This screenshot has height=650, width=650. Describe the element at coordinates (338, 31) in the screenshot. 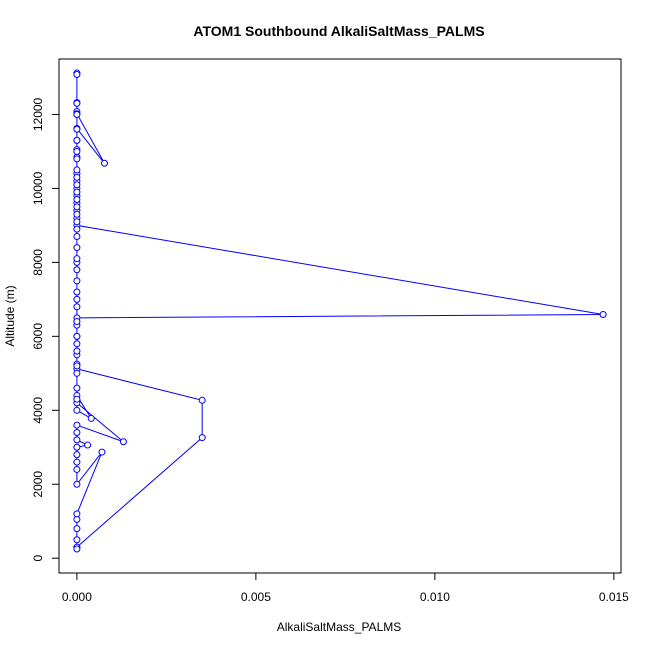

I see `chart-title: ATOM1 Southbound AlkaliSaltMass_PALMS` at that location.